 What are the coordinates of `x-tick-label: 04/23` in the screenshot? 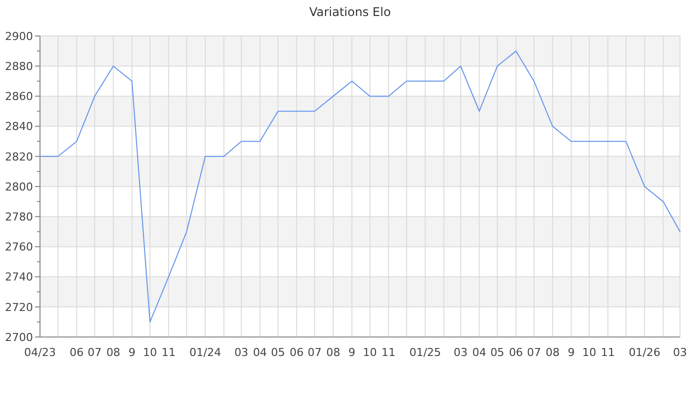 It's located at (40, 352).